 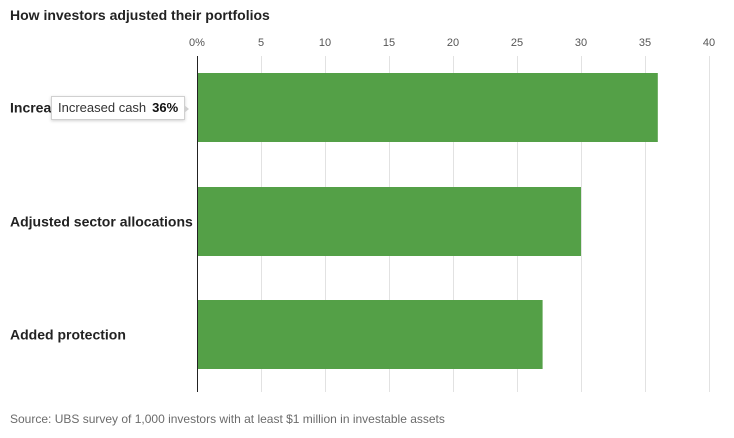 I want to click on x-tick-label: 20, so click(x=453, y=43).